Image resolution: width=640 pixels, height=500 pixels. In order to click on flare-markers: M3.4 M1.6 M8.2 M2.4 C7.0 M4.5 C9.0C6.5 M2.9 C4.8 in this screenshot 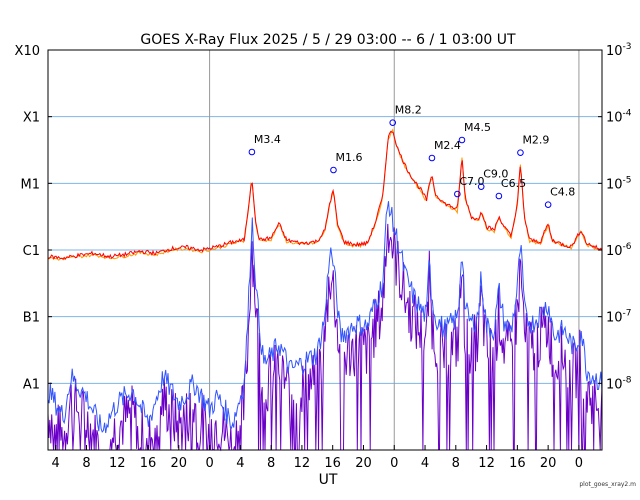, I will do `click(411, 156)`.